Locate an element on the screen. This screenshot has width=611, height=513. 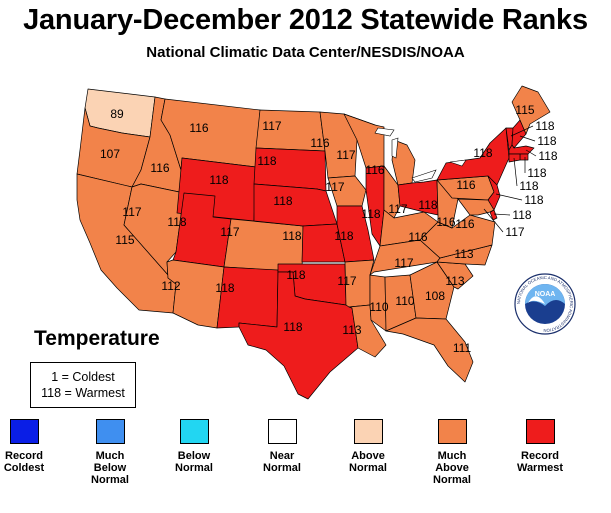
leader-line-de is located at coordinates (502, 214).